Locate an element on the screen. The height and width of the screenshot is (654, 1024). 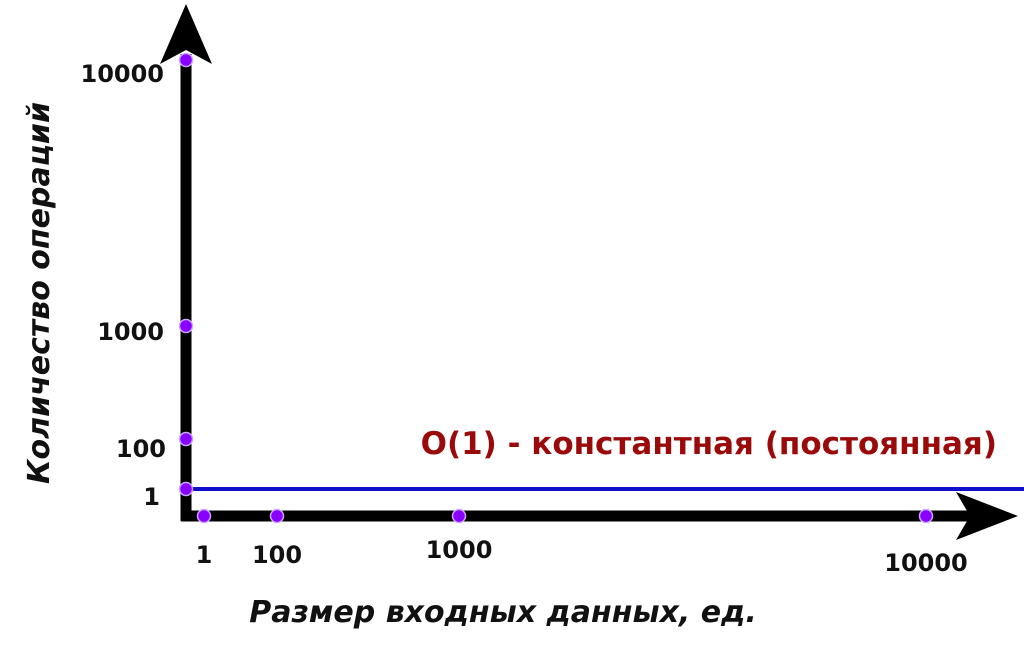
y-axis-arrowhead is located at coordinates (186, 34).